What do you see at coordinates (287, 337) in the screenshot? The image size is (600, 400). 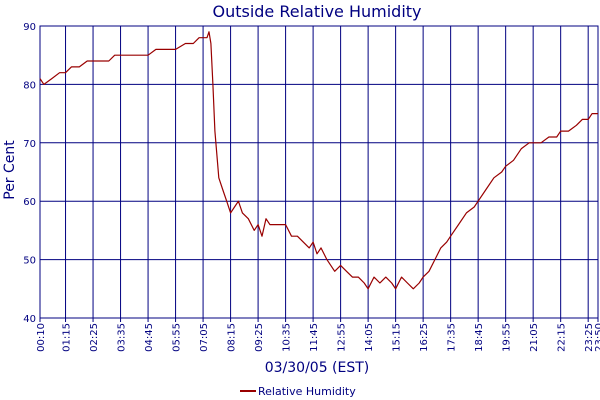 I see `x-tick-label: 10:35` at bounding box center [287, 337].